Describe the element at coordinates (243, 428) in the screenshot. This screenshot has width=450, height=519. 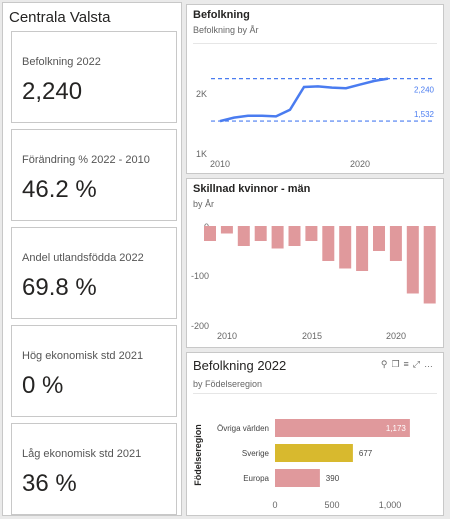
I see `category-label: Övriga världen` at that location.